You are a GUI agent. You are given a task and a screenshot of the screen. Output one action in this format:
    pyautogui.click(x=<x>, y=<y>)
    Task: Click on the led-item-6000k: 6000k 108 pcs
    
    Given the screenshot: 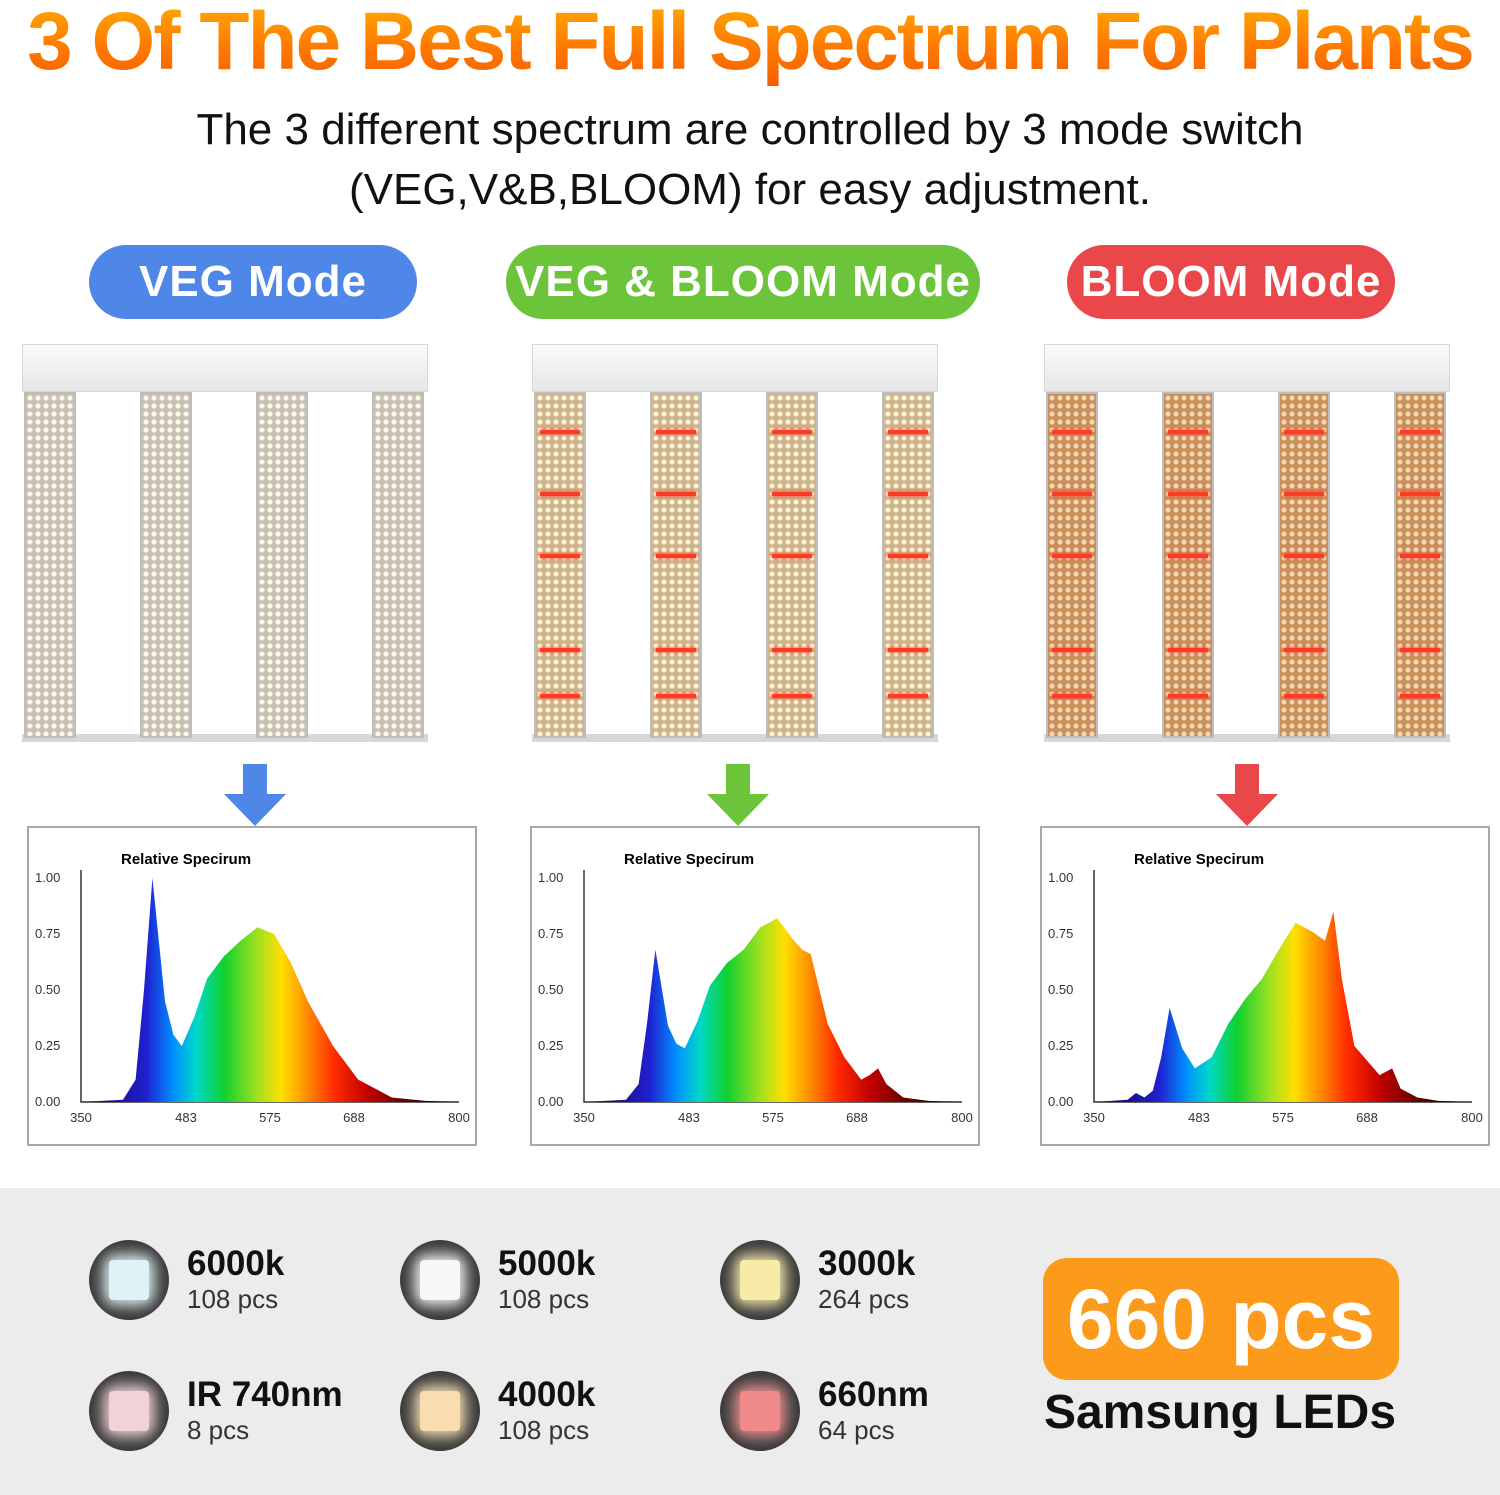 What is the action you would take?
    pyautogui.click(x=254, y=1279)
    